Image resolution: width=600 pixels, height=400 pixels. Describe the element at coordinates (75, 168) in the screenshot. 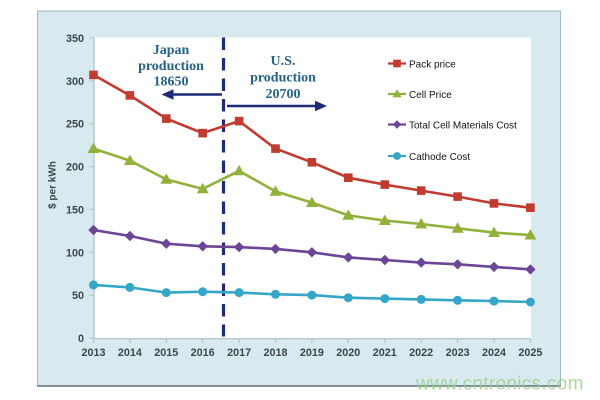

I see `svg-text: 200` at that location.